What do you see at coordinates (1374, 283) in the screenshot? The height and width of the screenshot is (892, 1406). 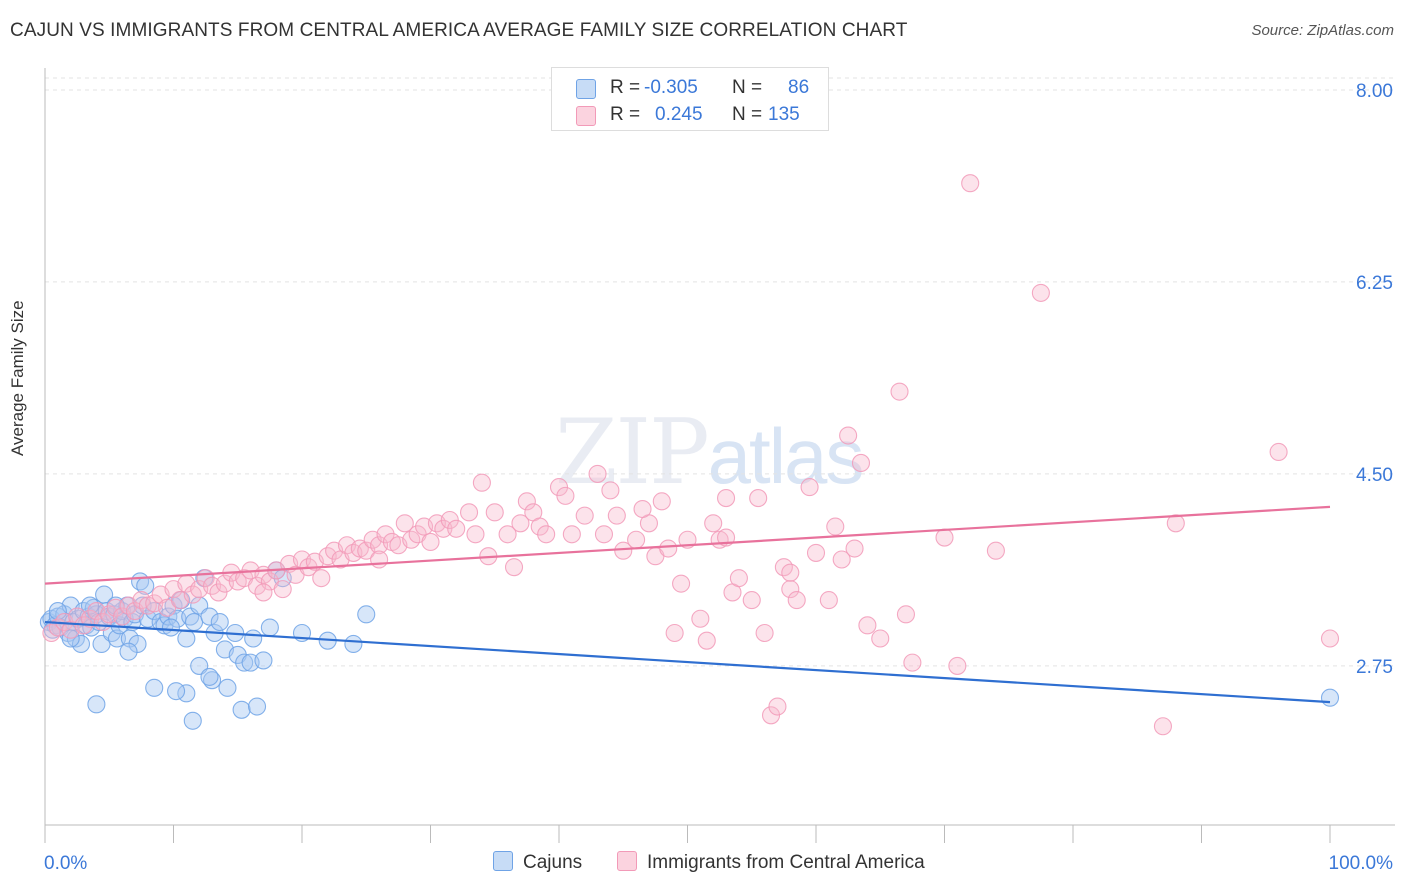 I see `y-tick-label: 6.25` at bounding box center [1374, 283].